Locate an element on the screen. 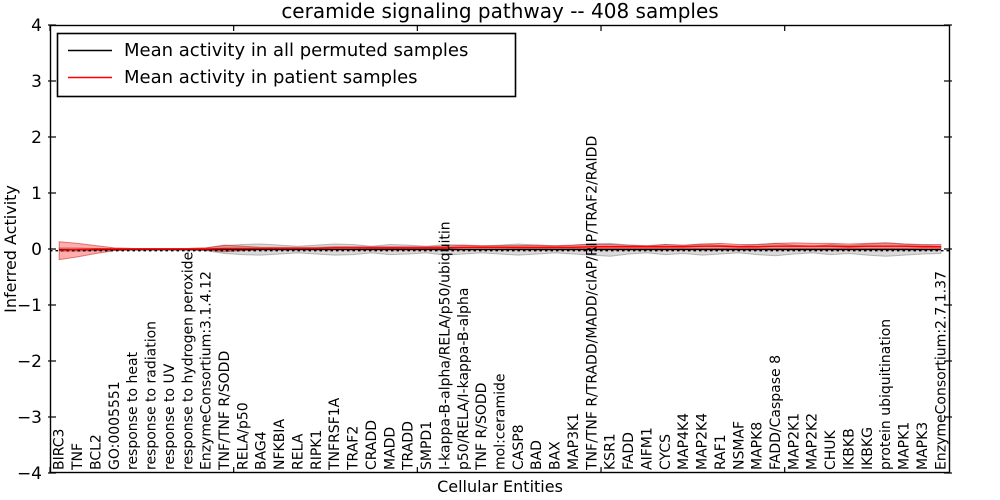 The width and height of the screenshot is (1000, 500). line-layer is located at coordinates (500, 248).